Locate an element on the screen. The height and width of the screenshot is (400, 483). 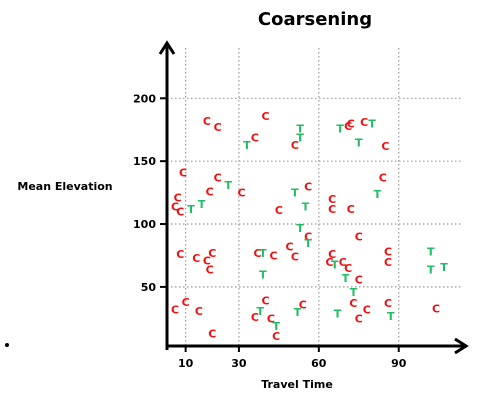
x-axis-label: Travel Time is located at coordinates (297, 384).